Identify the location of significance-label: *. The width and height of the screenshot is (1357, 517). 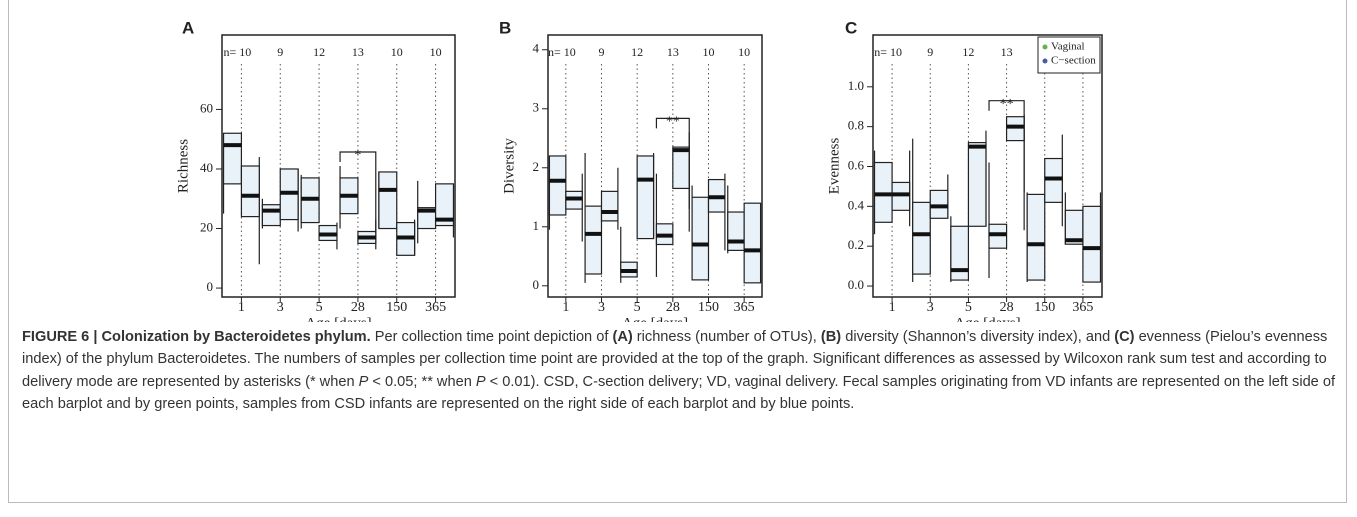
(357, 155).